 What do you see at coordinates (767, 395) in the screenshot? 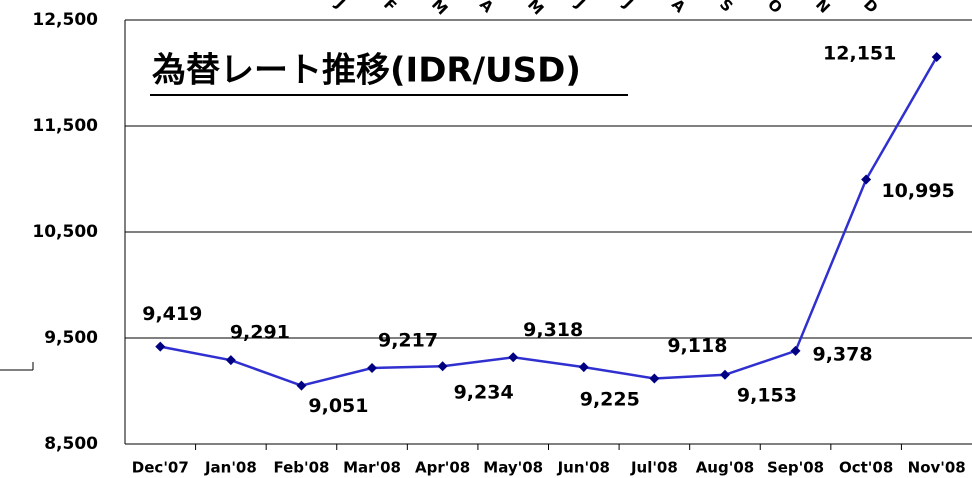
I see `value-label: 9,153` at bounding box center [767, 395].